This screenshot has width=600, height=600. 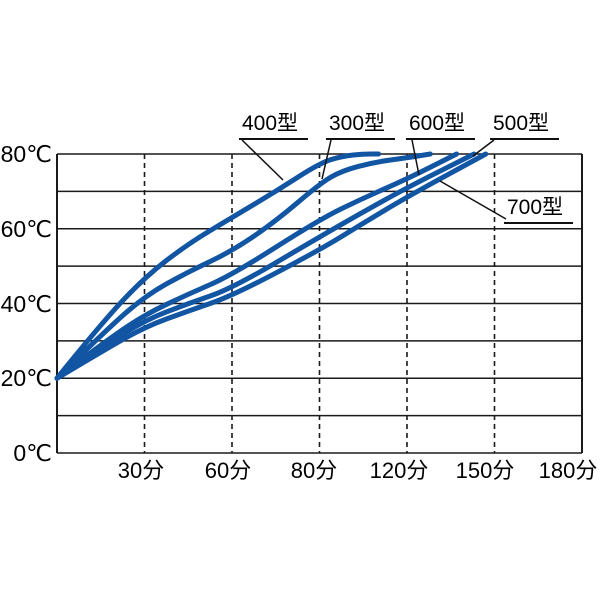 I want to click on x-tick-label-30: 30分, so click(x=141, y=470).